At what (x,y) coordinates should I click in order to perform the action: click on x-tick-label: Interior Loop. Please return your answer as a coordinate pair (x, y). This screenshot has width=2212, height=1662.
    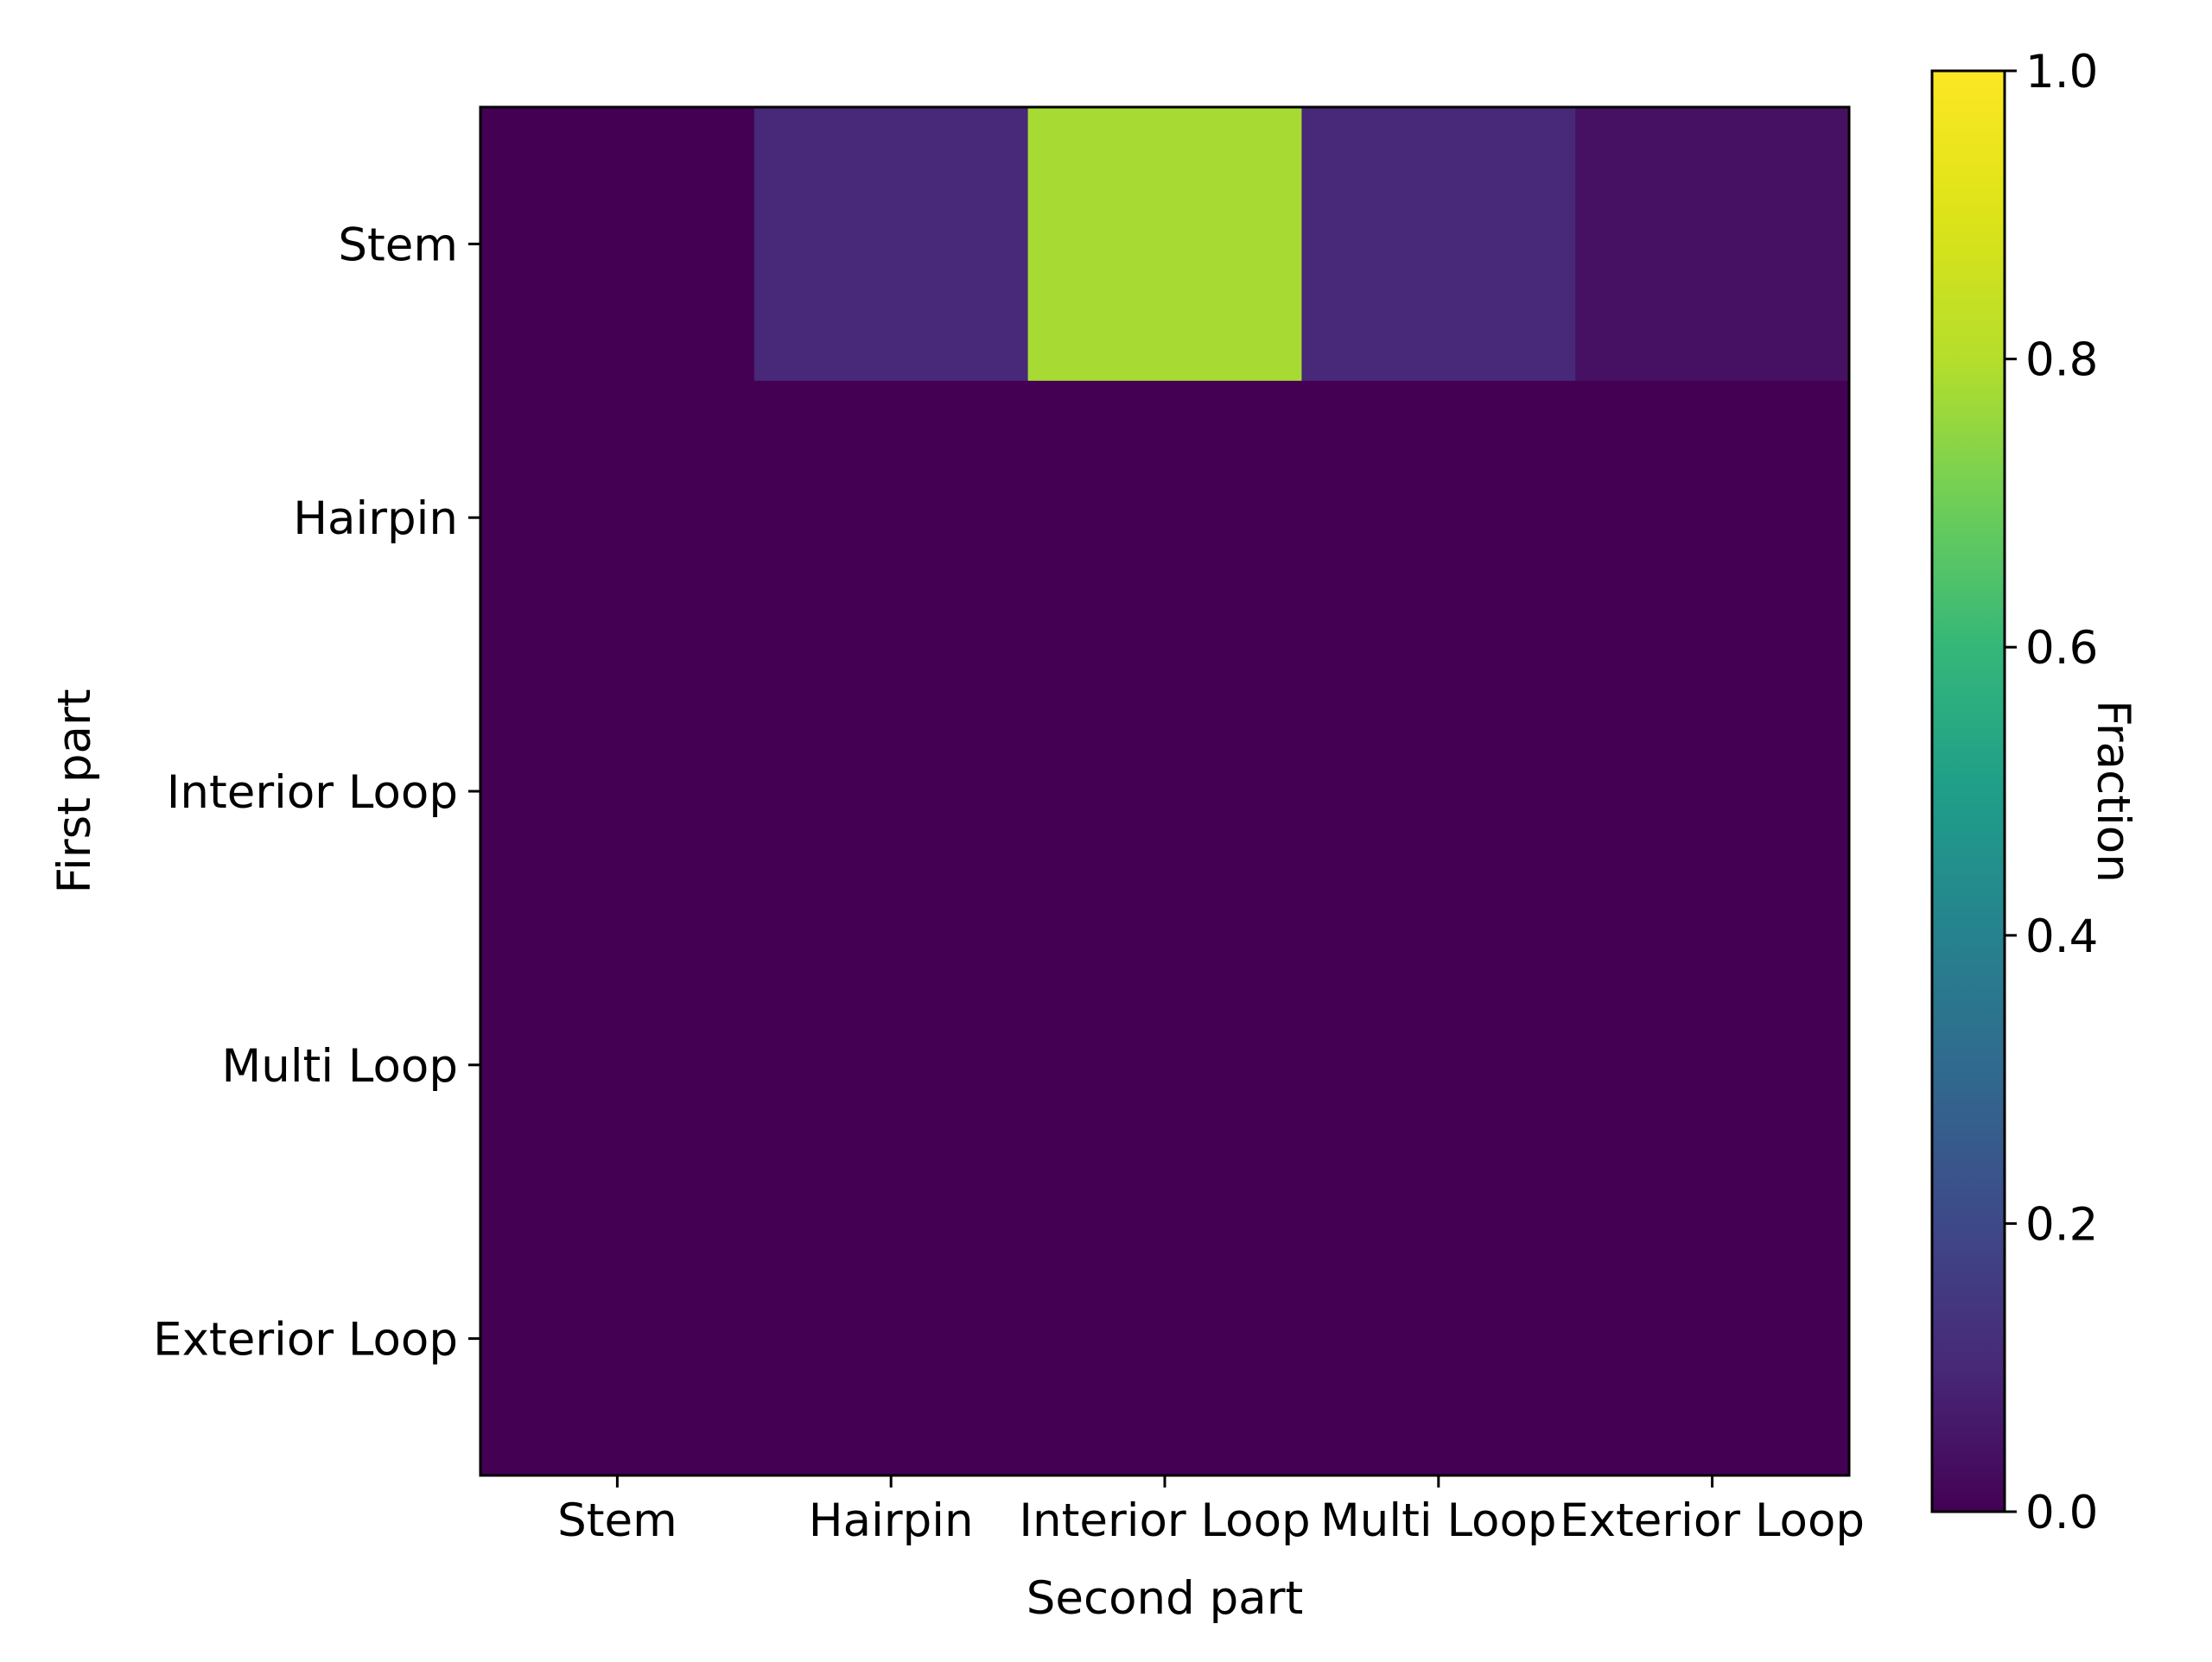
    Looking at the image, I should click on (1164, 1520).